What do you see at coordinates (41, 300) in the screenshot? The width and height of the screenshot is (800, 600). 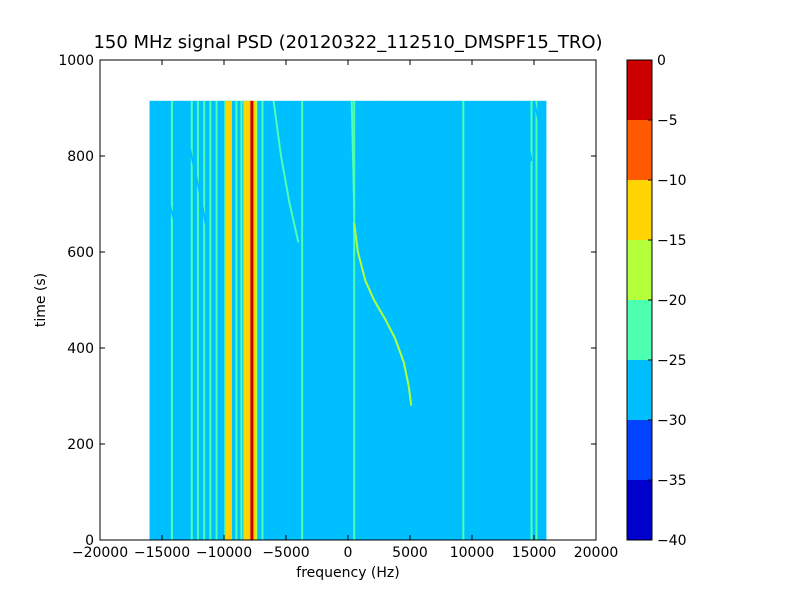 I see `y-axis-label: time (s)` at bounding box center [41, 300].